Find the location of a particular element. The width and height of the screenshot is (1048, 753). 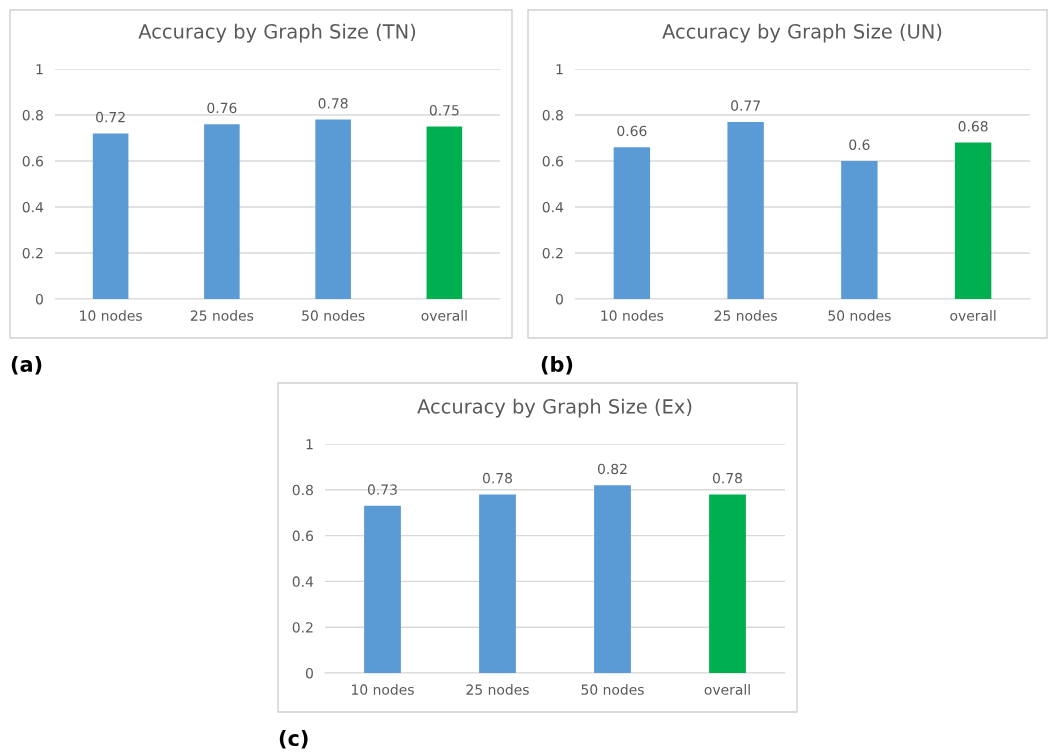

chart-title: Accuracy by Graph Size (UN) is located at coordinates (802, 33).